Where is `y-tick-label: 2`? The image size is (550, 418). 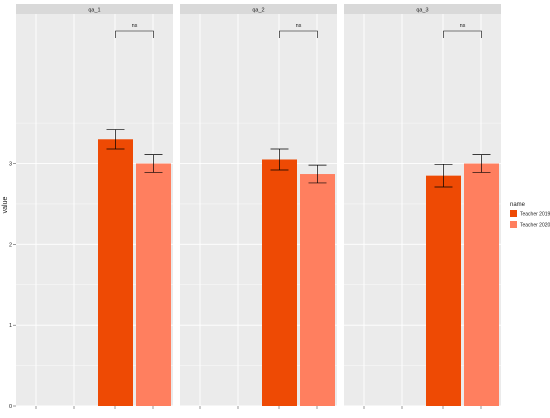
y-tick-label: 2 is located at coordinates (10, 245).